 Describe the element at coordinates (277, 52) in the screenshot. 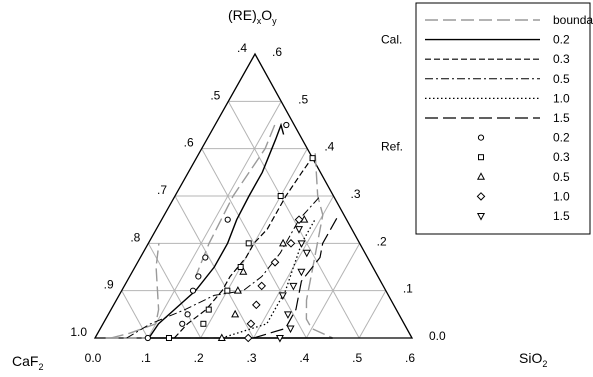

I see `right-tick-label: .6` at that location.